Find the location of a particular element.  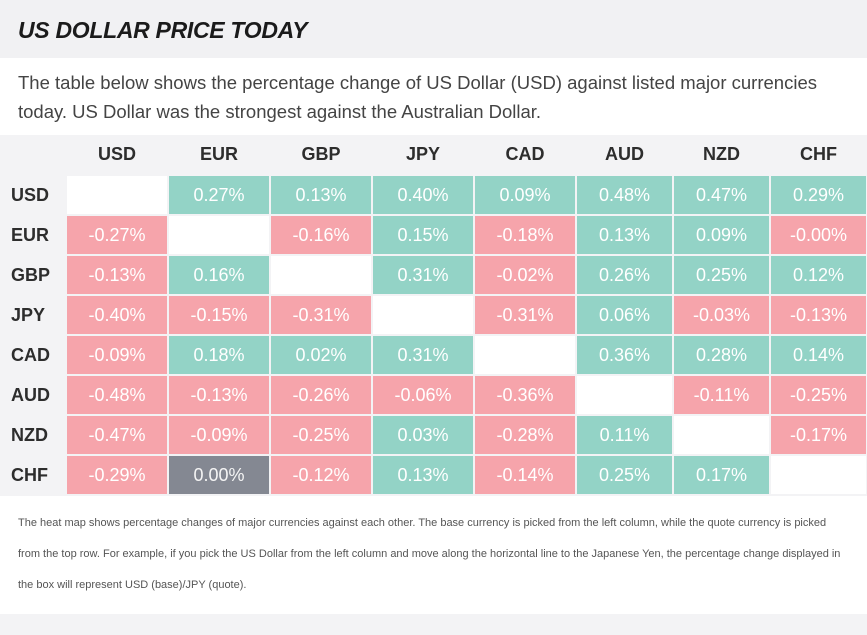

heatmap-cell: -0.17% is located at coordinates (818, 435).